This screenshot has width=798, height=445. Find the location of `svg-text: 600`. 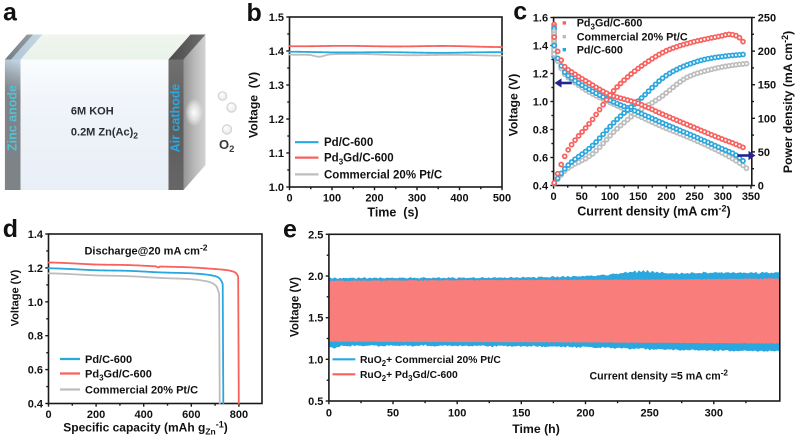

svg-text: 600 is located at coordinates (191, 415).